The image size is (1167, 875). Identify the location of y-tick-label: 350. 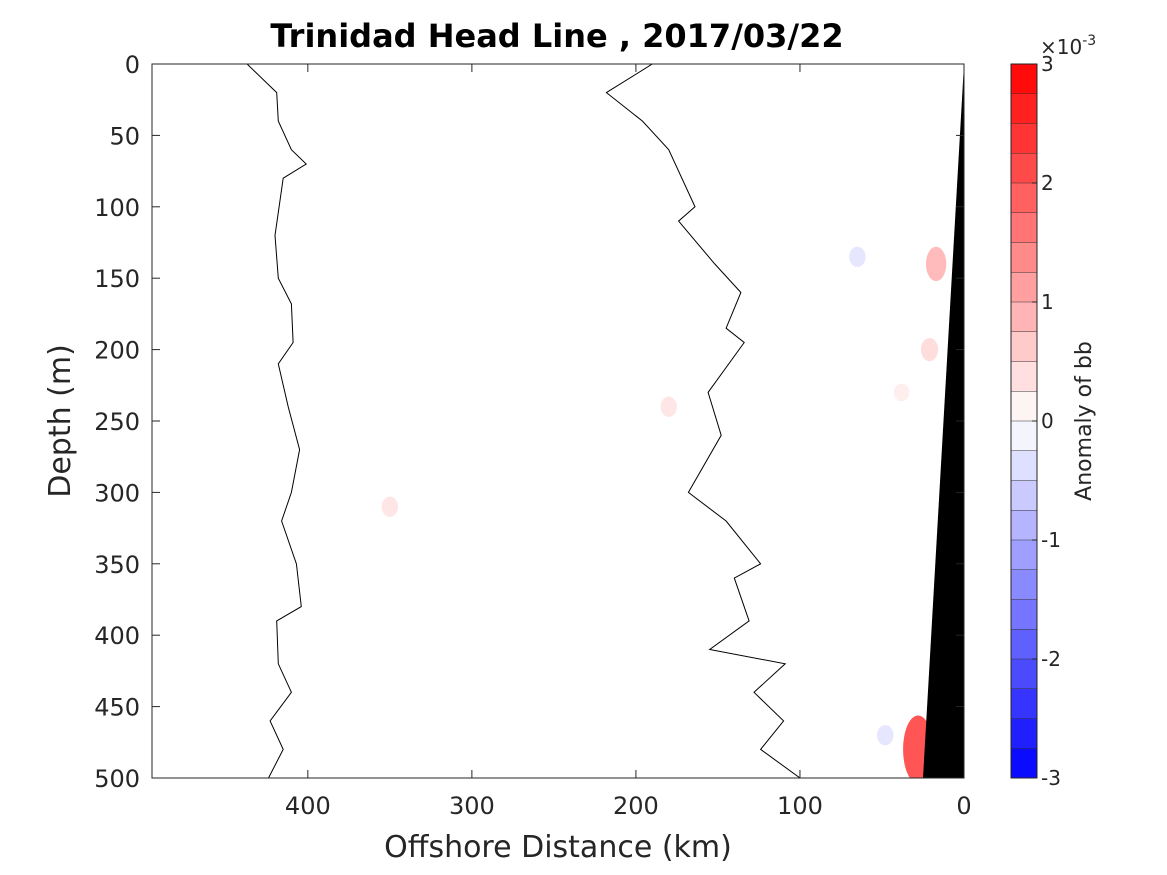
(117, 565).